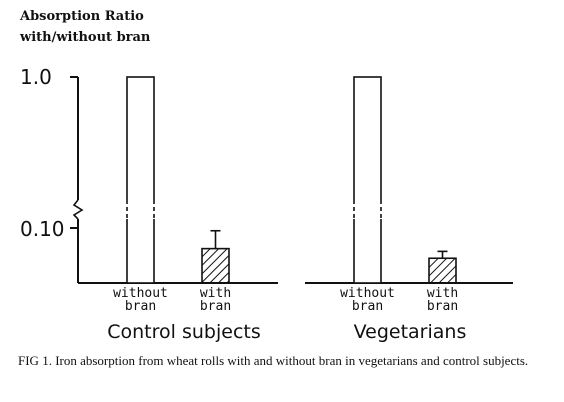  Describe the element at coordinates (410, 332) in the screenshot. I see `panel-label-vegetarians: Vegetarians` at that location.